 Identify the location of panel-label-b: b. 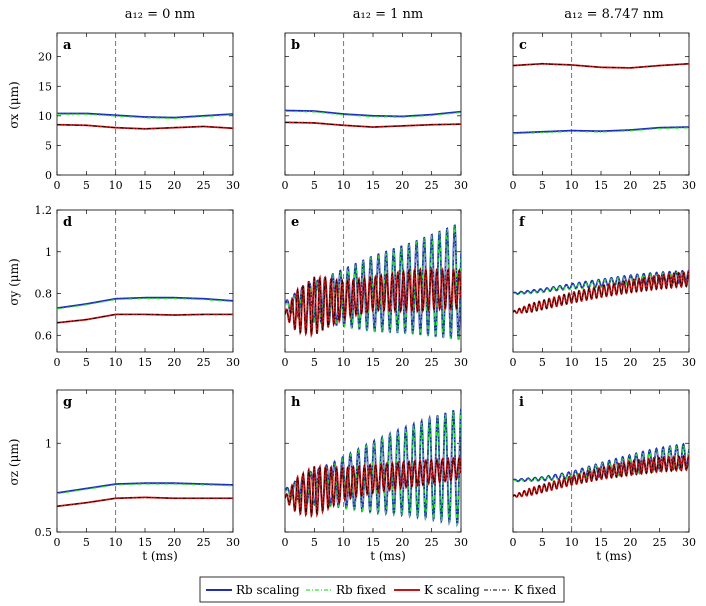
(295, 45).